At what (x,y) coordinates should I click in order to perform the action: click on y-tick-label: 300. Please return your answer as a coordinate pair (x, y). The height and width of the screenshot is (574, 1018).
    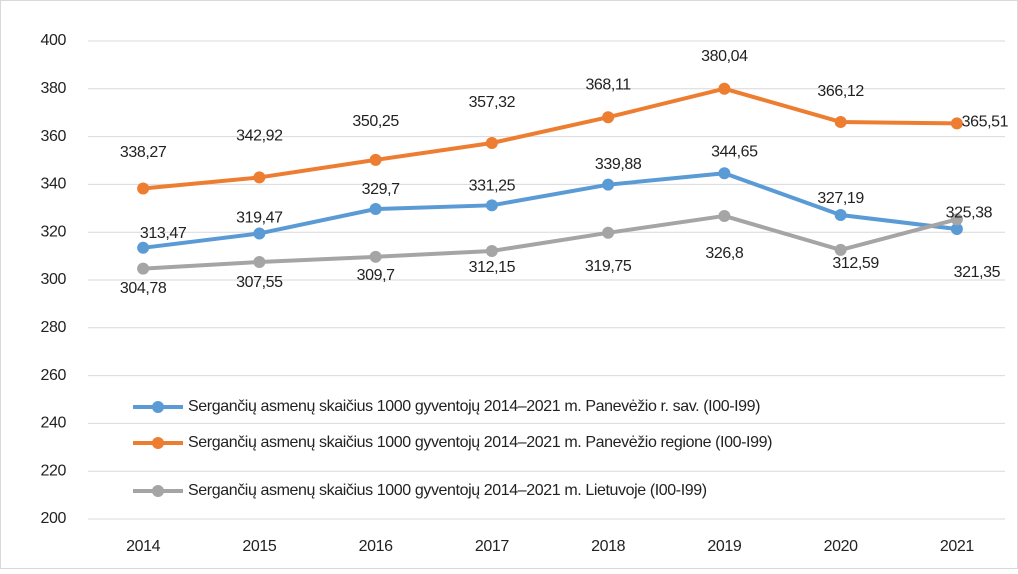
    Looking at the image, I should click on (54, 279).